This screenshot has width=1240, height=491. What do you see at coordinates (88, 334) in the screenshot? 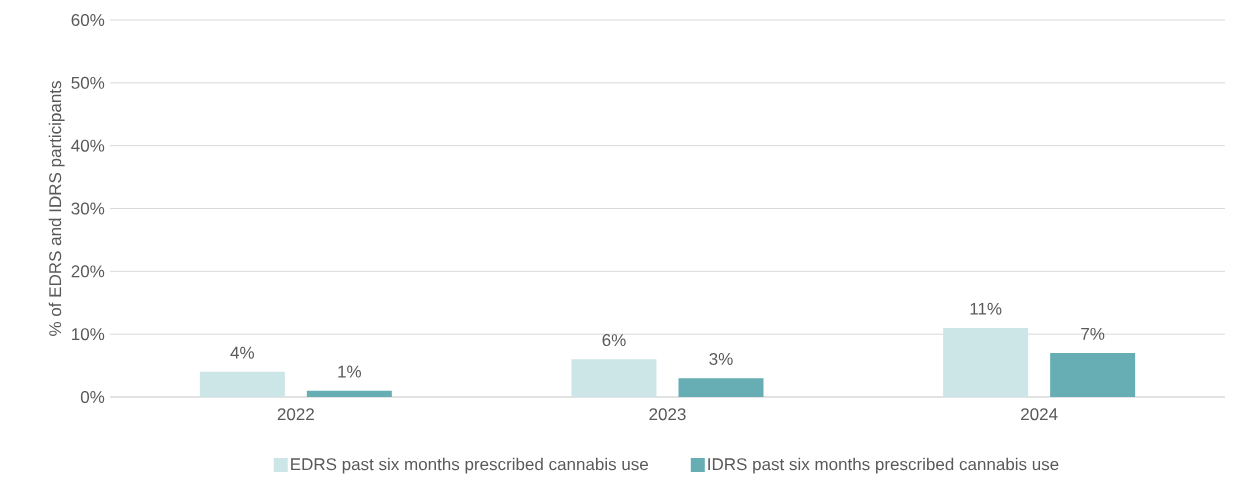
I see `y-tick-label: 10%` at bounding box center [88, 334].